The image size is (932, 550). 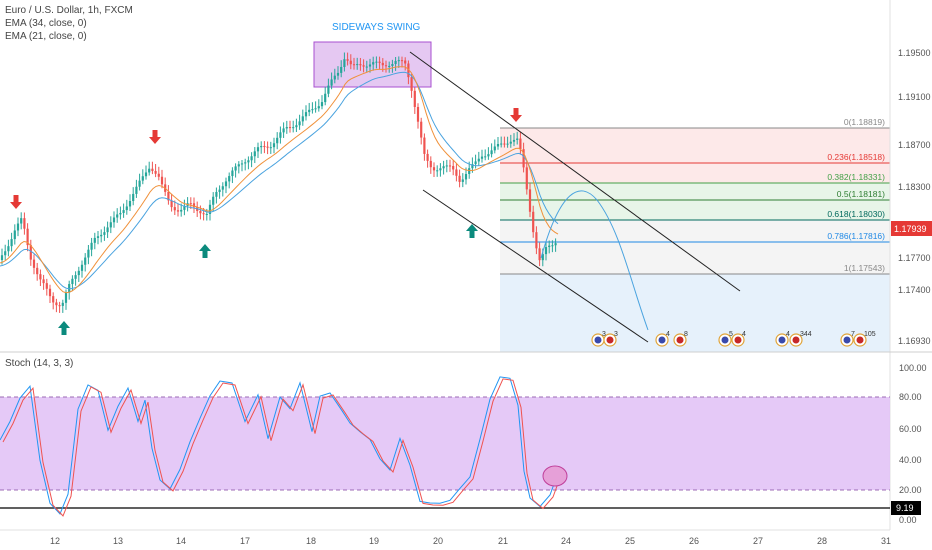 What do you see at coordinates (914, 145) in the screenshot?
I see `y-tick-label: 1.18700` at bounding box center [914, 145].